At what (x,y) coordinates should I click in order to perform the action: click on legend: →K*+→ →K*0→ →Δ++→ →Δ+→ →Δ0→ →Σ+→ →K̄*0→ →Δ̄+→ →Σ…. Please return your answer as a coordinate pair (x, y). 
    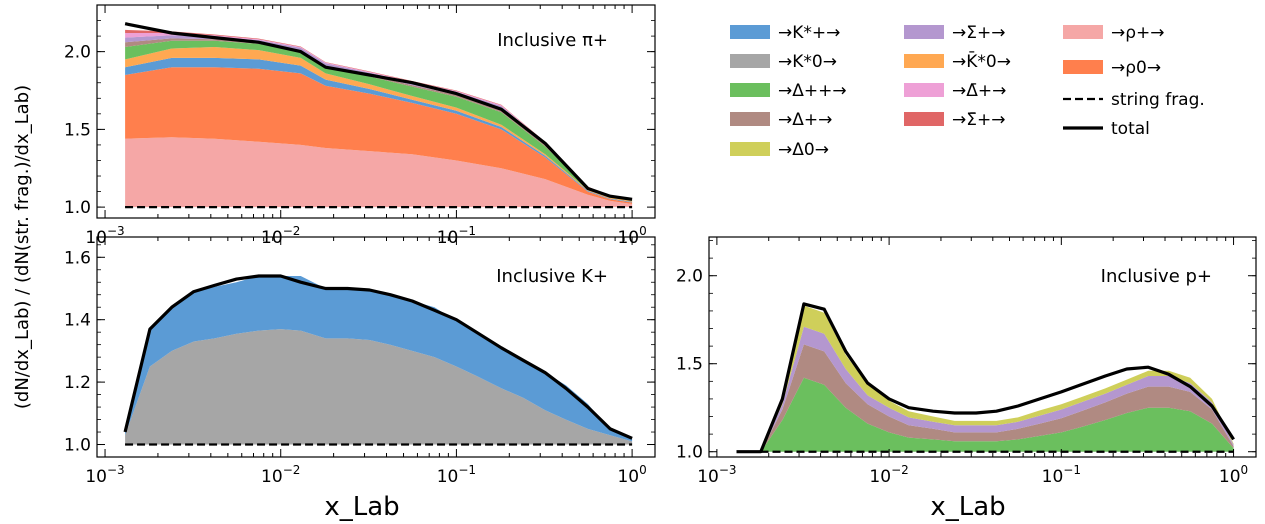
    Looking at the image, I should click on (967, 91).